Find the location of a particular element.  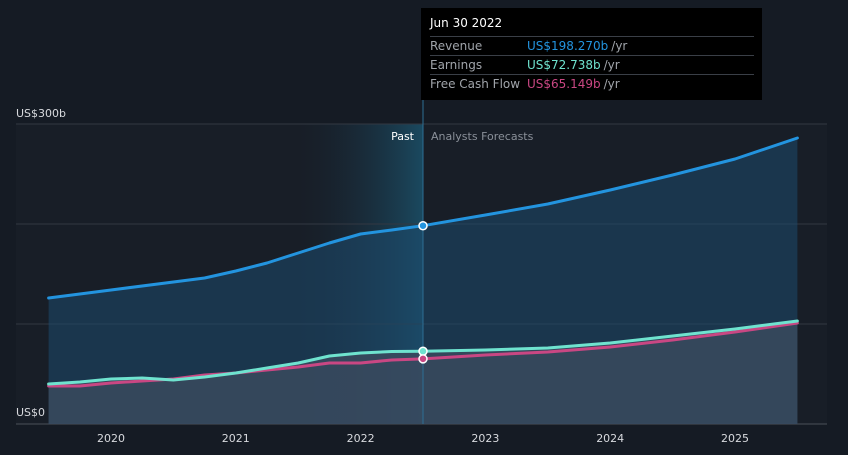

revenue-marker is located at coordinates (423, 225).